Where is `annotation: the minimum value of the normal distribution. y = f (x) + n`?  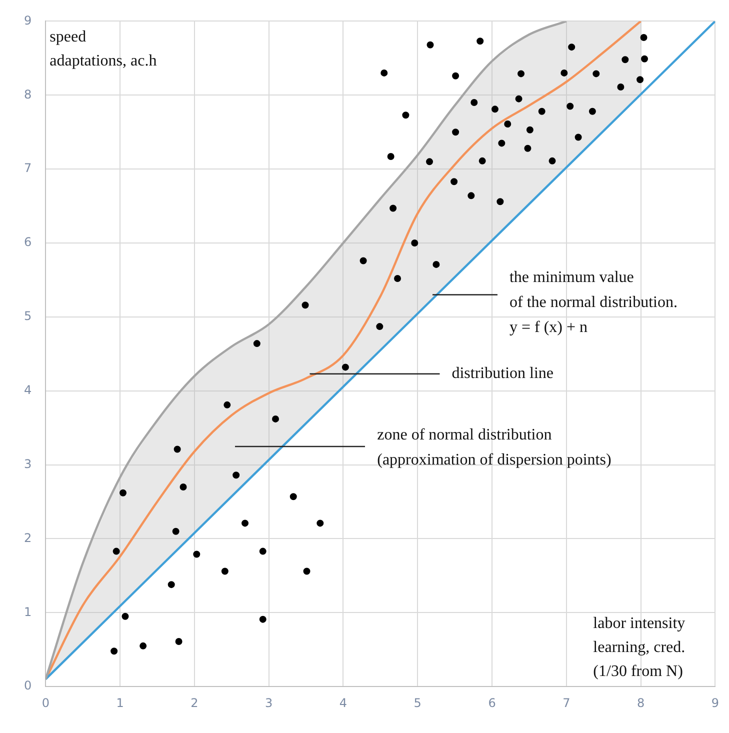 annotation: the minimum value of the normal distribution. y = f (x) + n is located at coordinates (593, 302).